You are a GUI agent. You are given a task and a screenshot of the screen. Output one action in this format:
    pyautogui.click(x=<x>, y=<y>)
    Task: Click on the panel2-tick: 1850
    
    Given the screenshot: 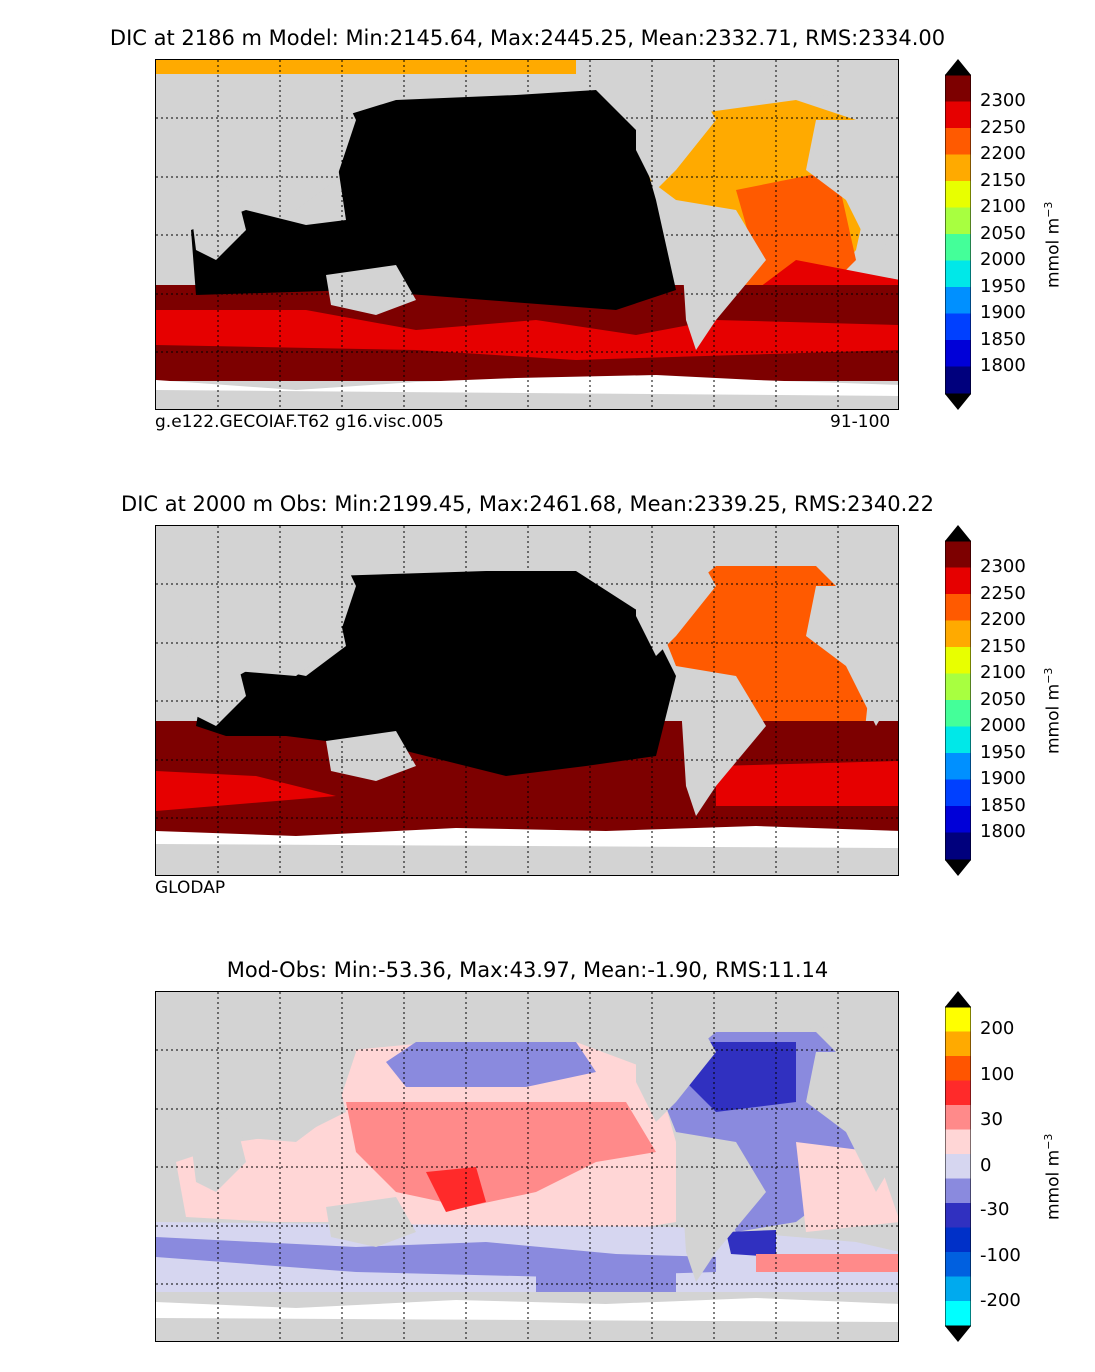 What is the action you would take?
    pyautogui.click(x=1003, y=805)
    